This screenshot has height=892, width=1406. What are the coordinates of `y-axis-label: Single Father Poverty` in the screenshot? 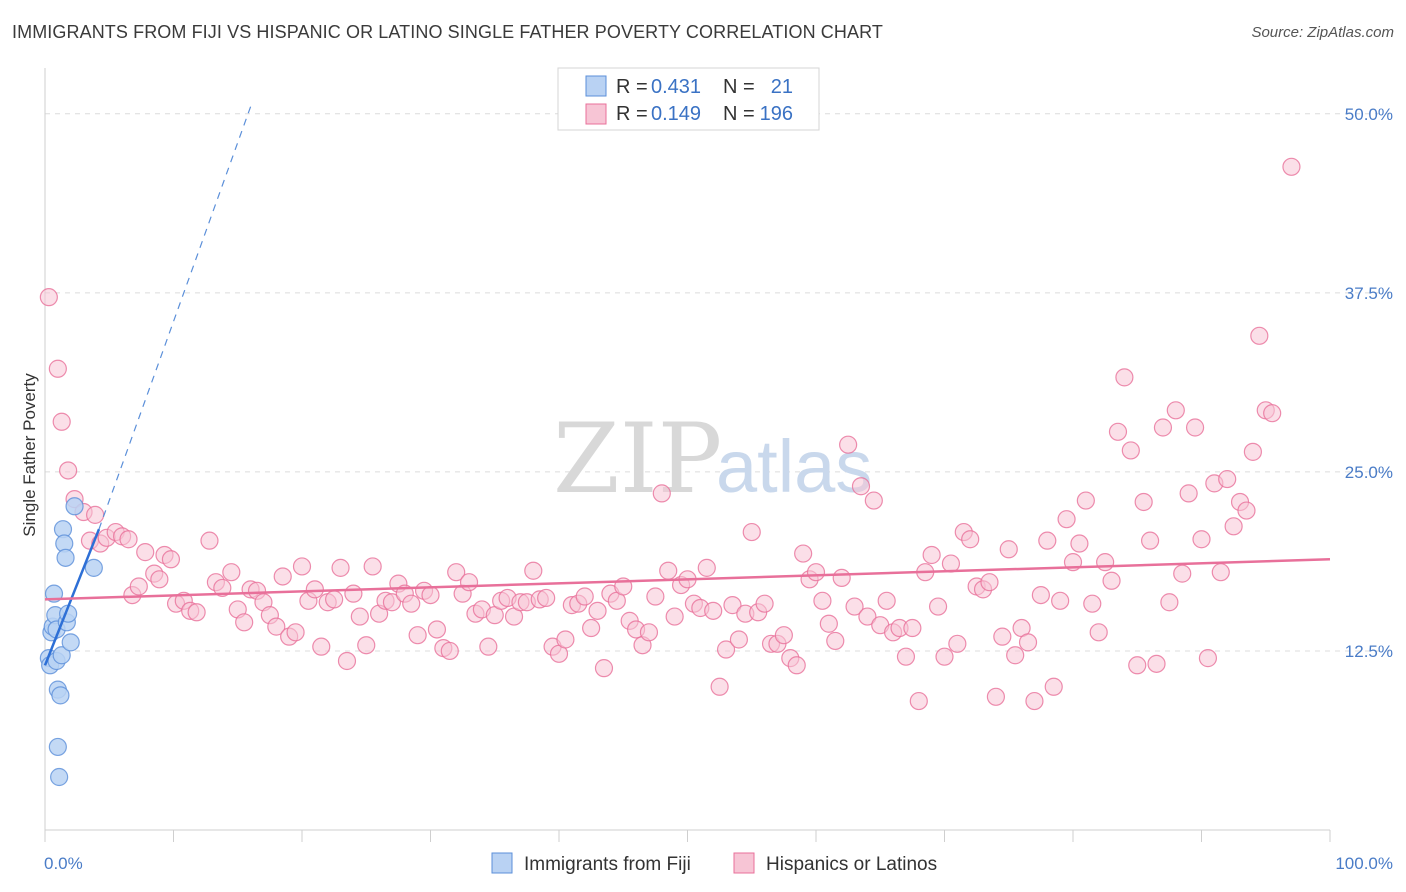 It's located at (29, 455).